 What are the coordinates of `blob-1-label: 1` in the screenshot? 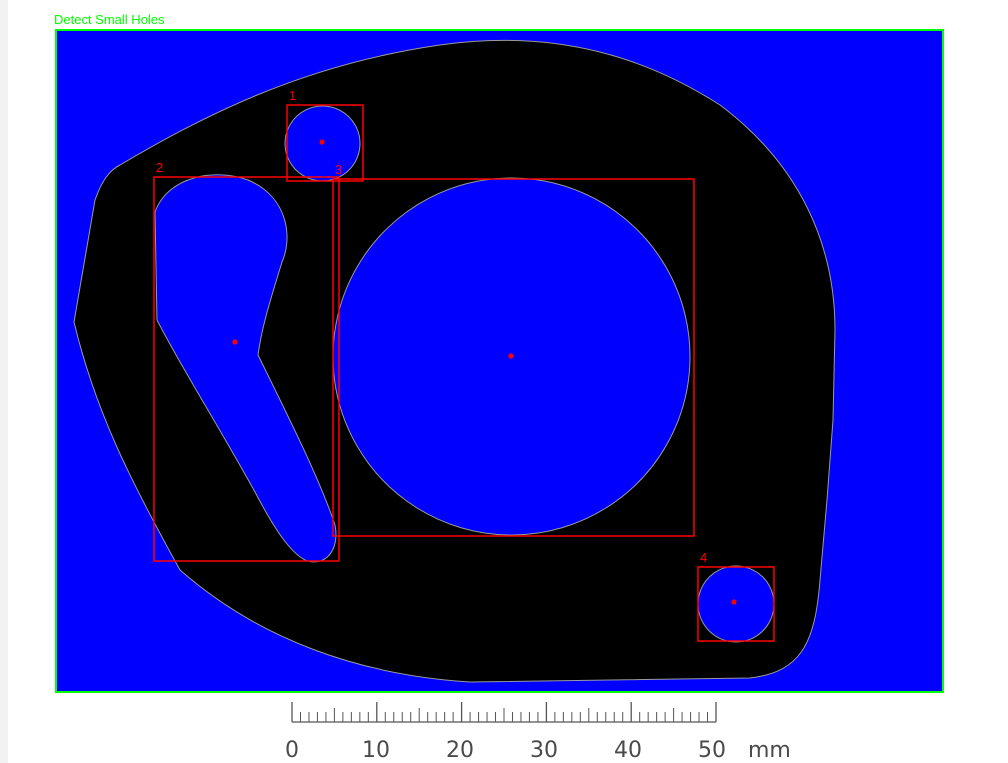 It's located at (292, 95).